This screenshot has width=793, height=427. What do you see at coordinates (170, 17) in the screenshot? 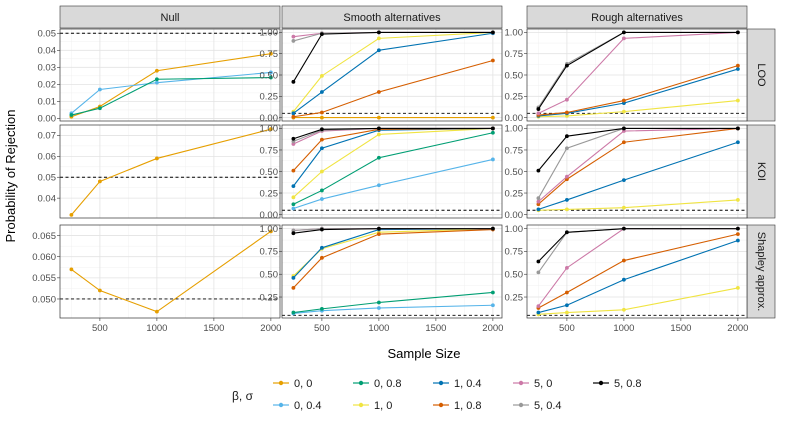
I see `strip-0: Null` at bounding box center [170, 17].